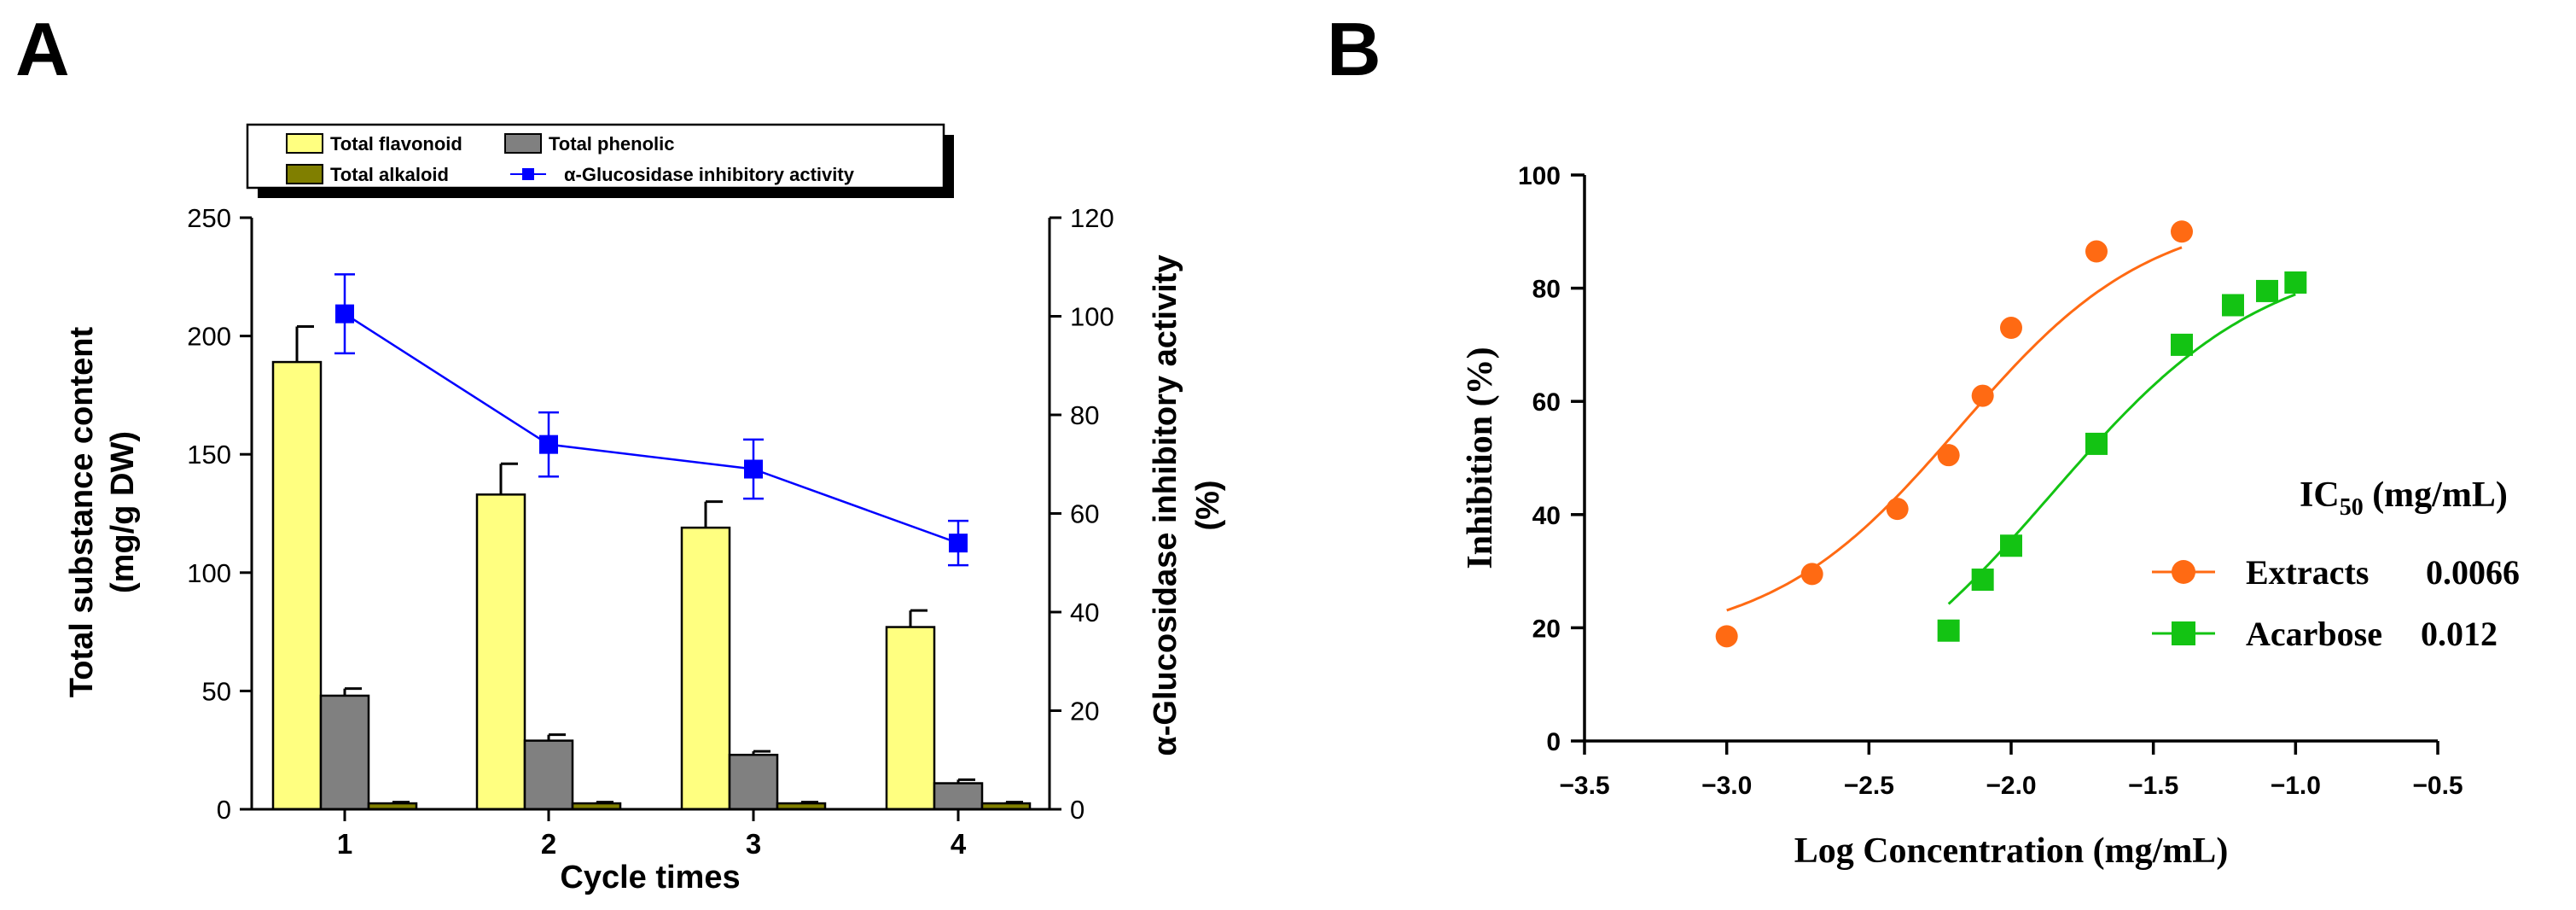 This screenshot has height=910, width=2576. I want to click on y2-tick-label: 60, so click(1084, 514).